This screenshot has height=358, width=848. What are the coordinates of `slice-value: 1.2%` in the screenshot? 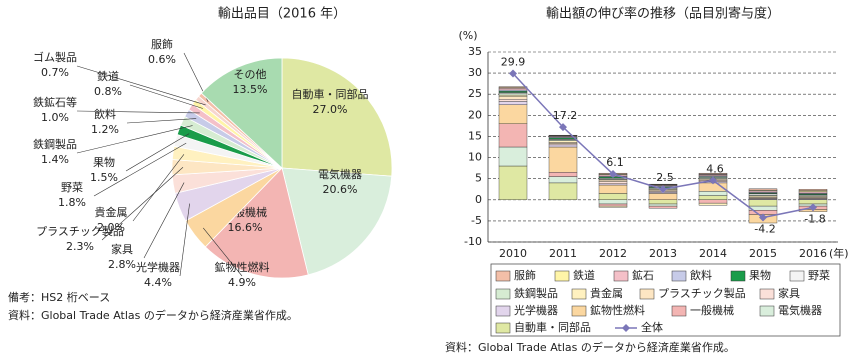 It's located at (105, 129).